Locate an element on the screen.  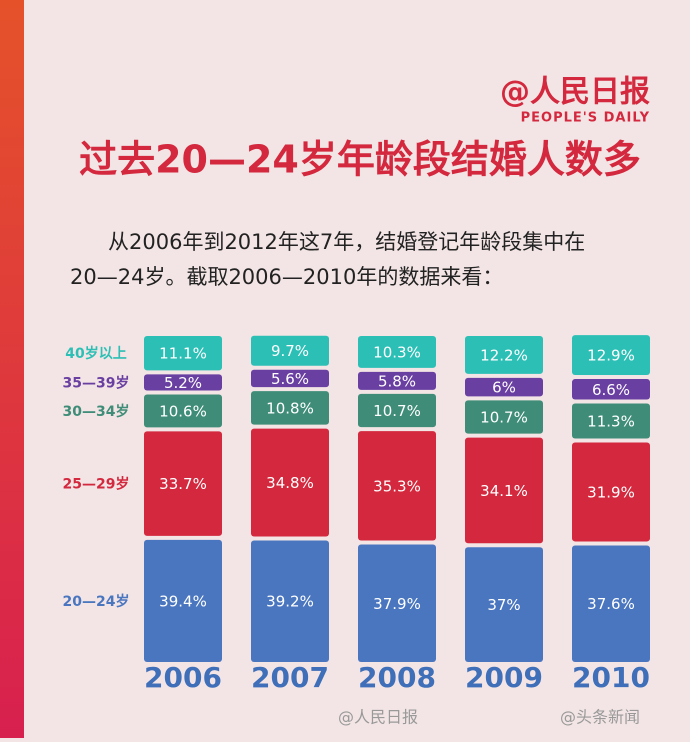
legend-label: 25—29岁 is located at coordinates (96, 484).